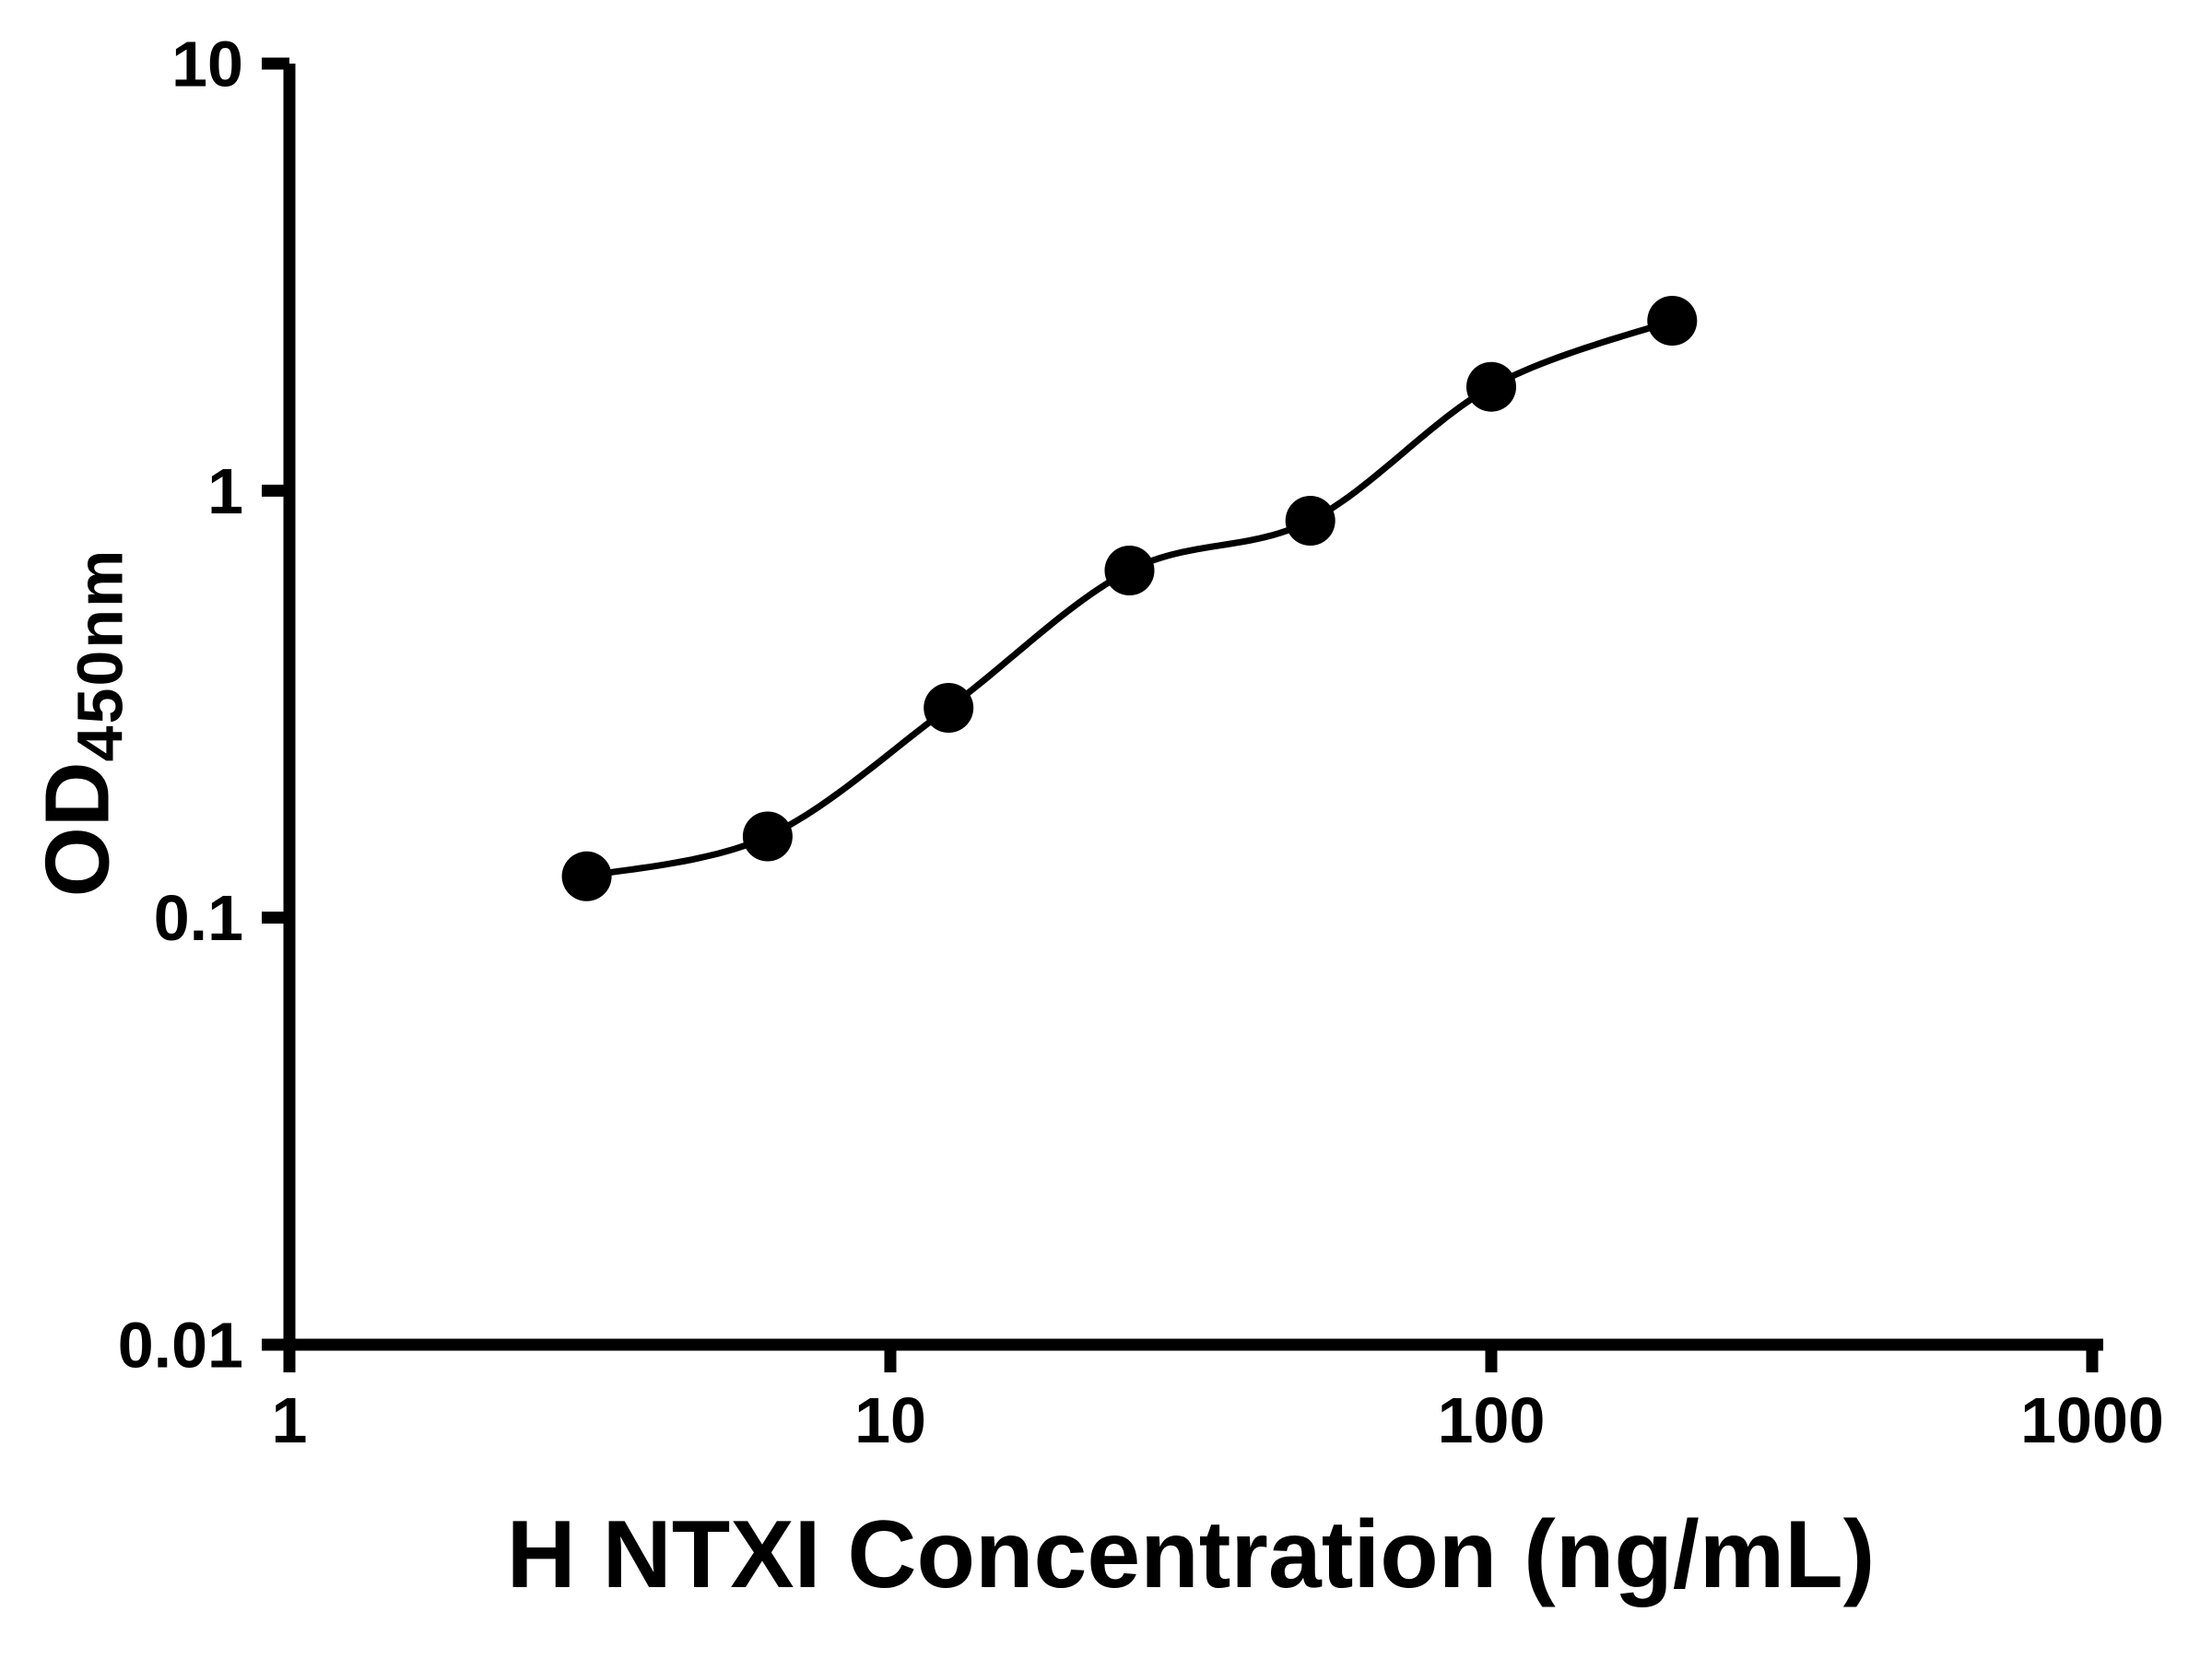 This screenshot has width=2212, height=1659. I want to click on y-tick-label: 0.01, so click(180, 1346).